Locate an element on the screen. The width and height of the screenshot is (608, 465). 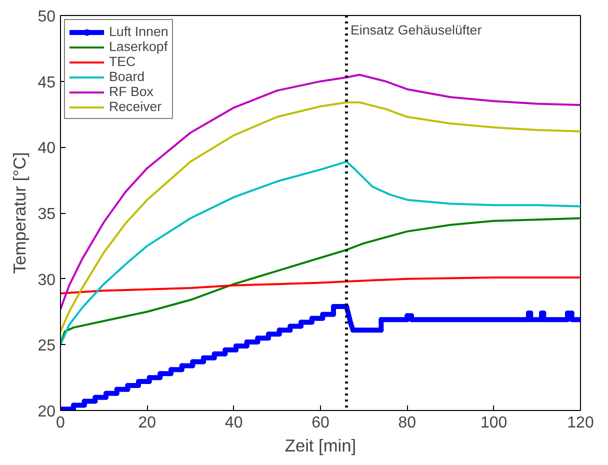
x-tick-label: 100 is located at coordinates (494, 423).